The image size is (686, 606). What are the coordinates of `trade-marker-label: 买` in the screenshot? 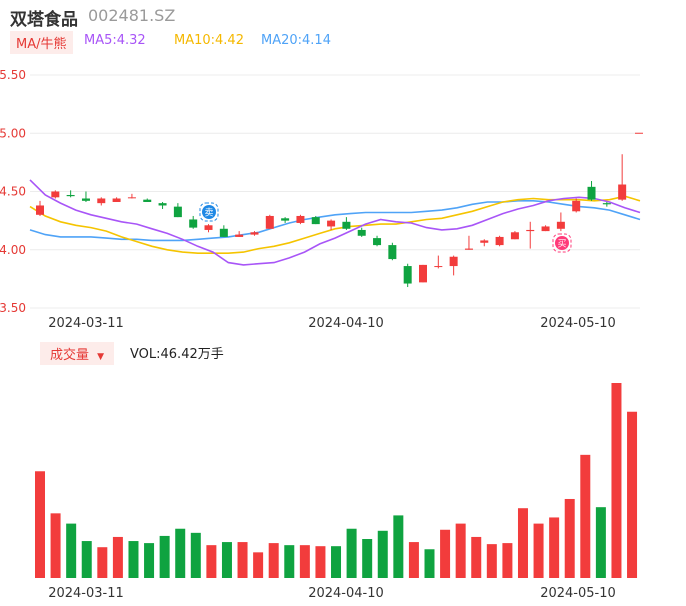 It's located at (561, 244).